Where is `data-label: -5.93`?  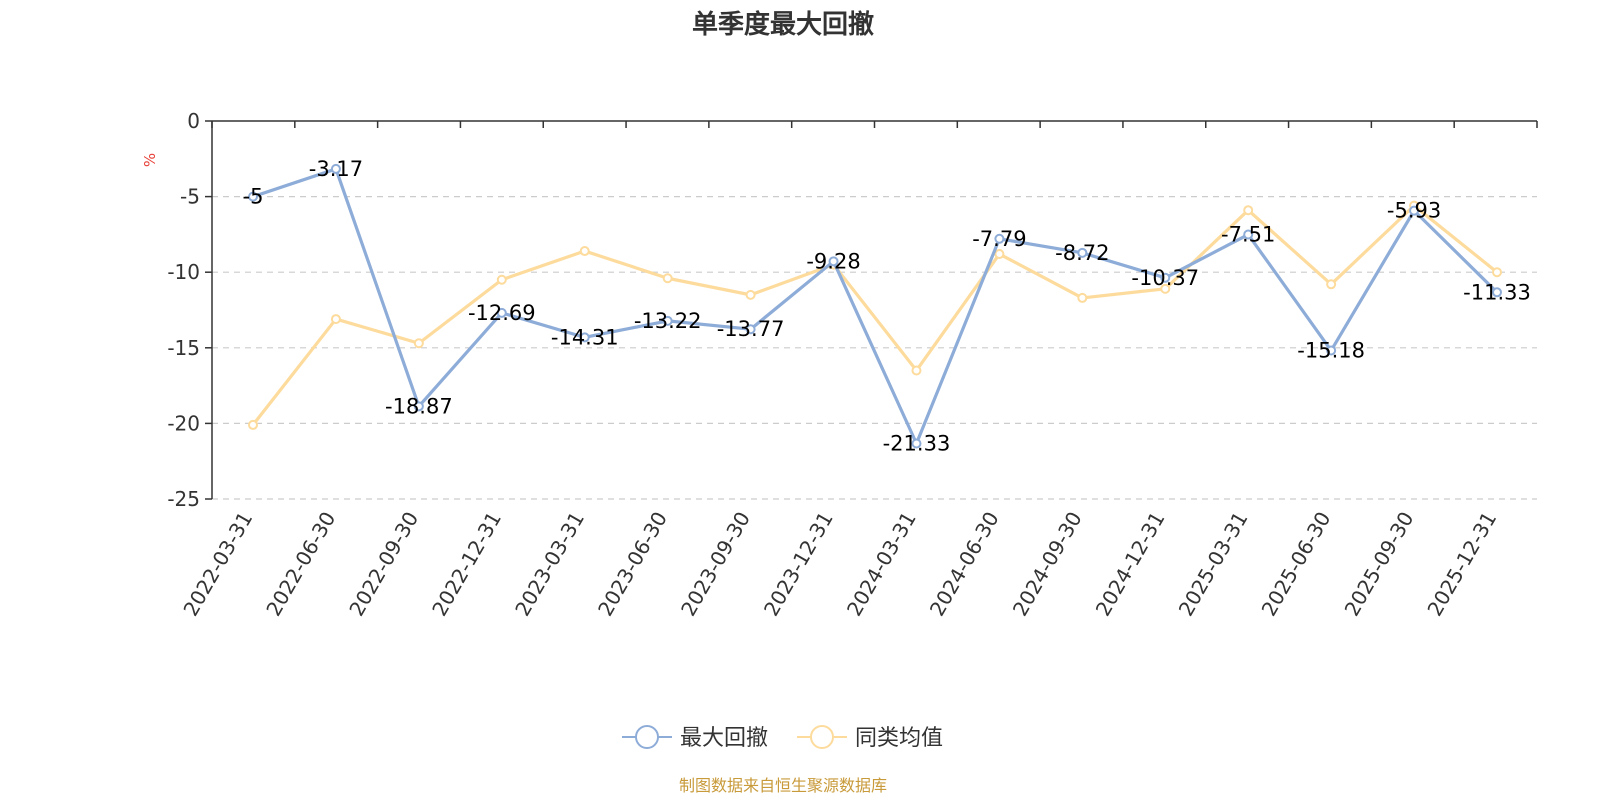
data-label: -5.93 is located at coordinates (1414, 211).